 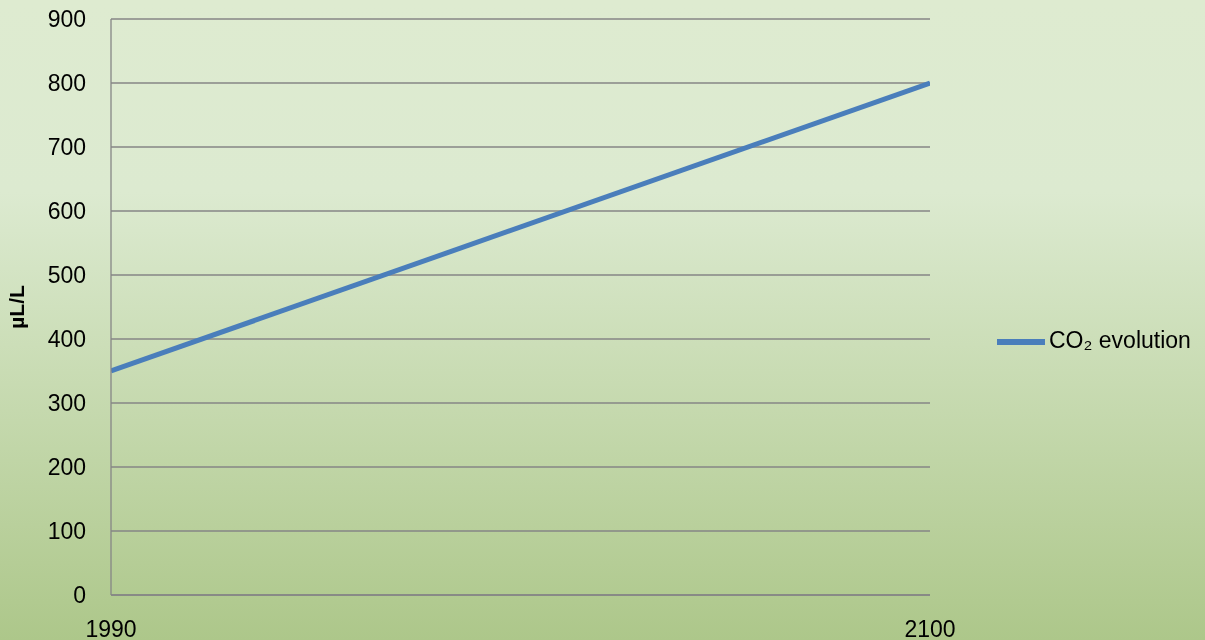 I want to click on y-tick-label: 800, so click(x=66, y=83).